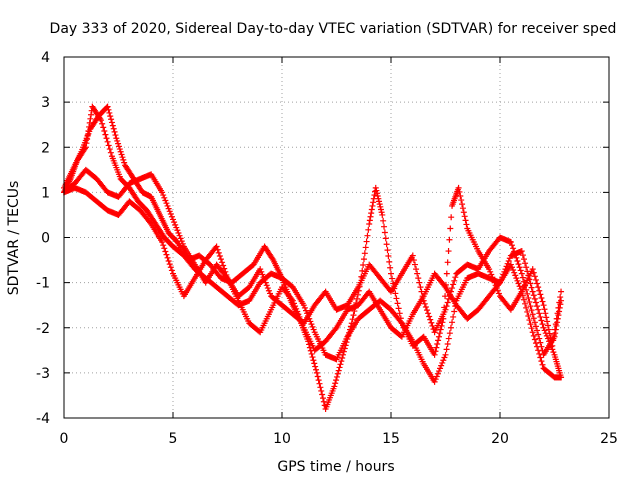 Image resolution: width=640 pixels, height=480 pixels. Describe the element at coordinates (14, 238) in the screenshot. I see `y-axis-label: SDTVAR / TECUs` at that location.